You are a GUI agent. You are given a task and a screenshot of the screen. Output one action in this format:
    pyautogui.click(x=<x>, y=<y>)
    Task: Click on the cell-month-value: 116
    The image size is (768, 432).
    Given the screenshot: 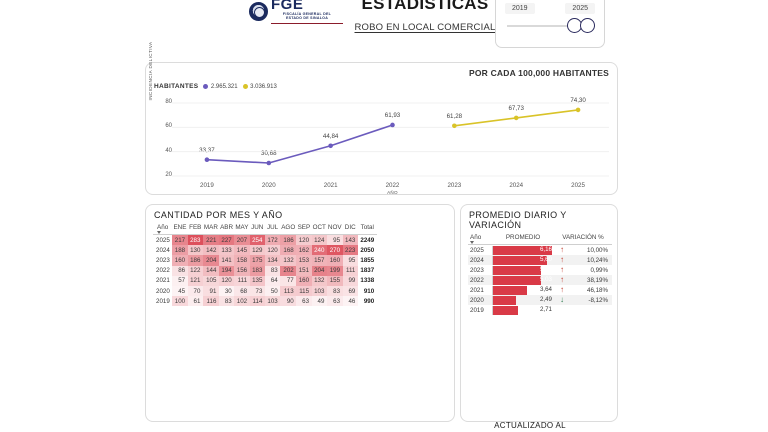 What is the action you would take?
    pyautogui.click(x=210, y=301)
    